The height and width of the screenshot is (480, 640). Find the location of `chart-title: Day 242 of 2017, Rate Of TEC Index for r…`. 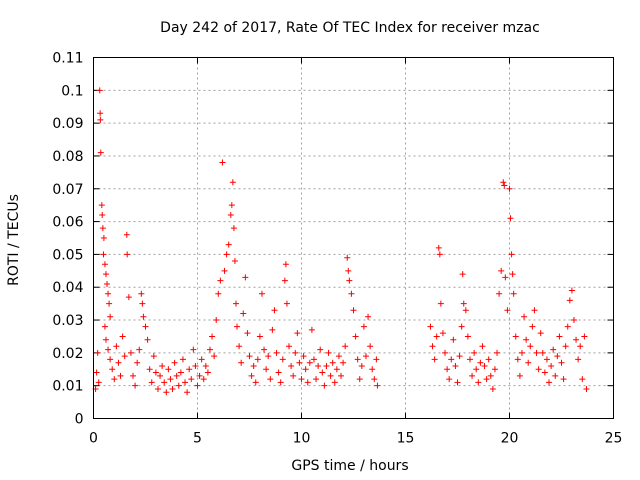

chart-title: Day 242 of 2017, Rate Of TEC Index for r… is located at coordinates (350, 28).